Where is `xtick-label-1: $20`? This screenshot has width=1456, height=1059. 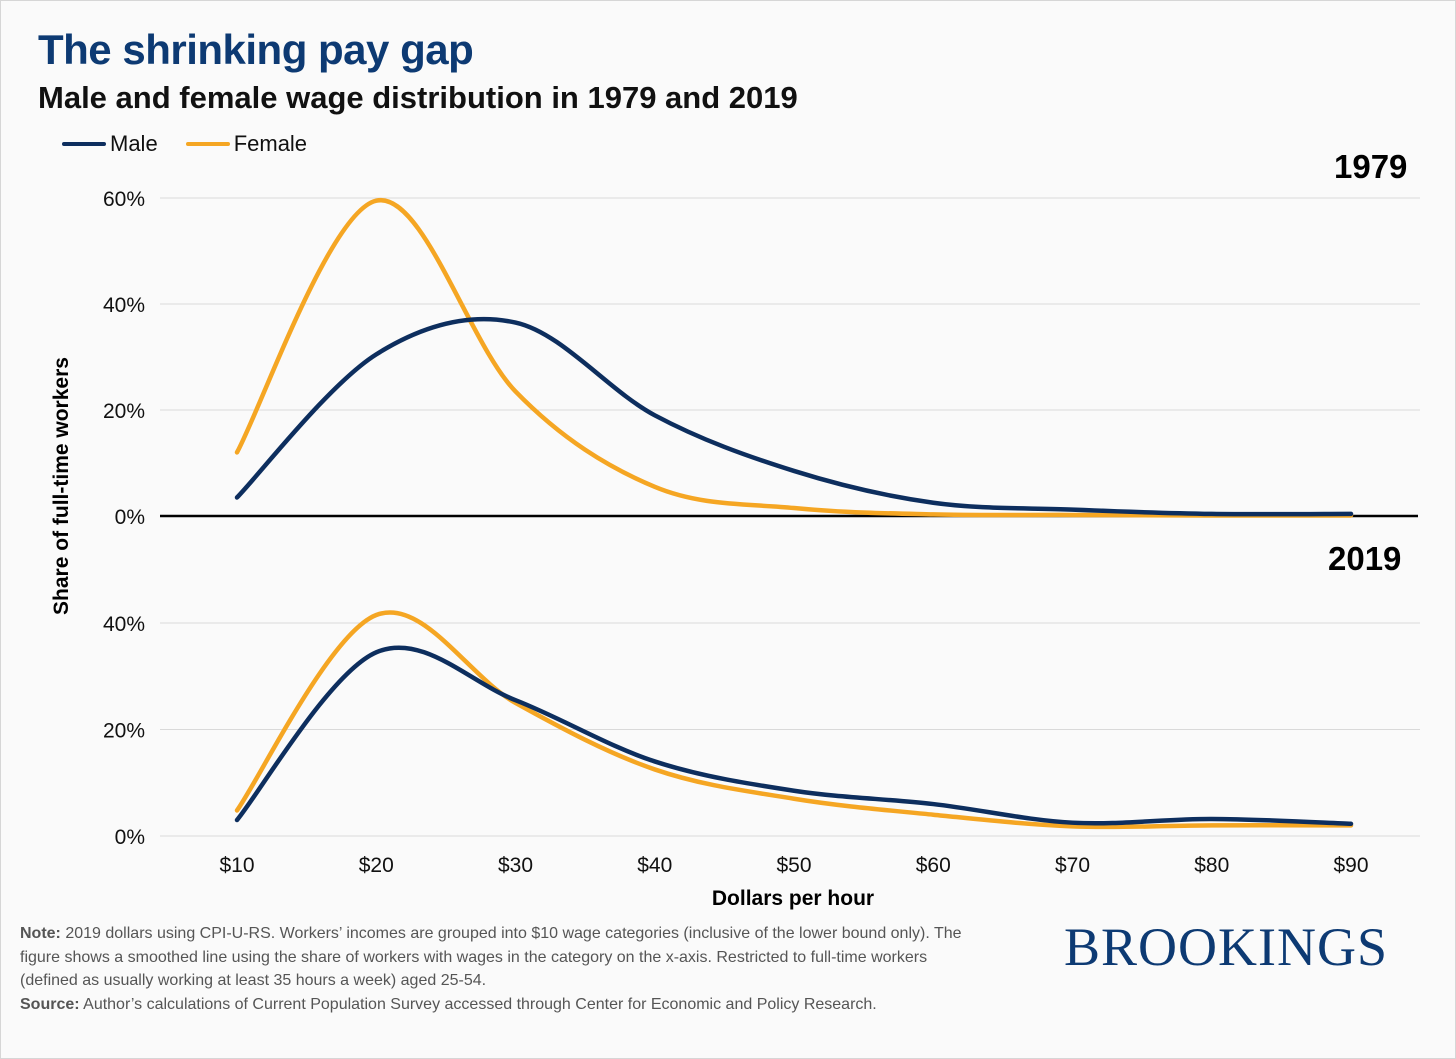
xtick-label-1: $20 is located at coordinates (376, 865).